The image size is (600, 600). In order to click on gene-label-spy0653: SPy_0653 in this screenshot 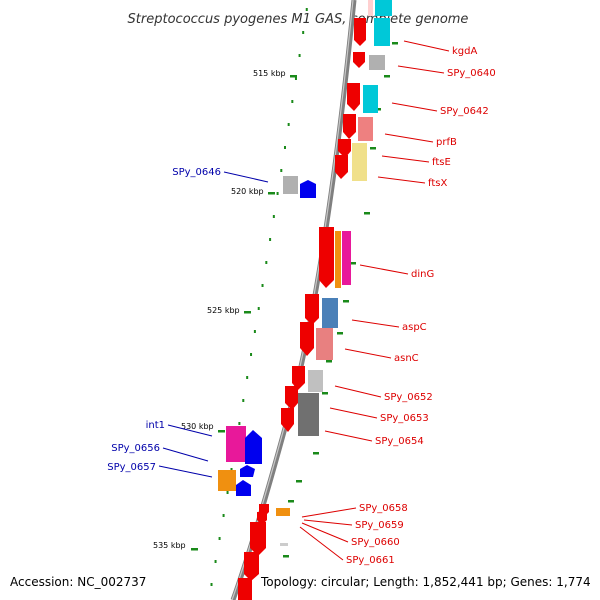, I will do `click(404, 418)`.